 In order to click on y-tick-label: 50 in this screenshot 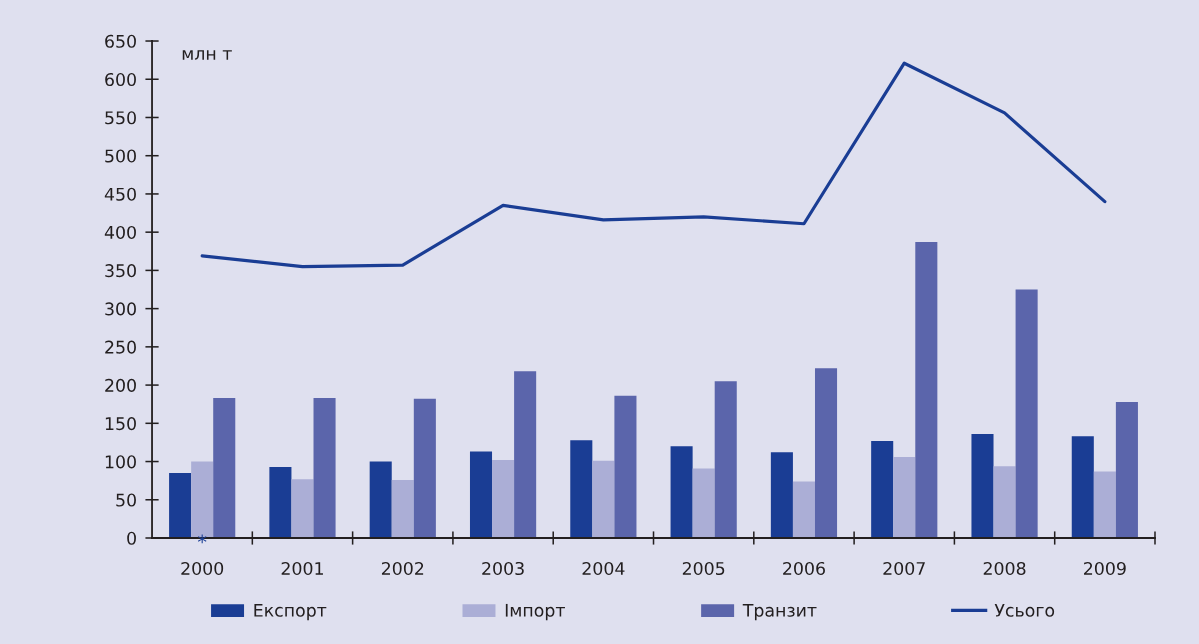, I will do `click(126, 500)`.